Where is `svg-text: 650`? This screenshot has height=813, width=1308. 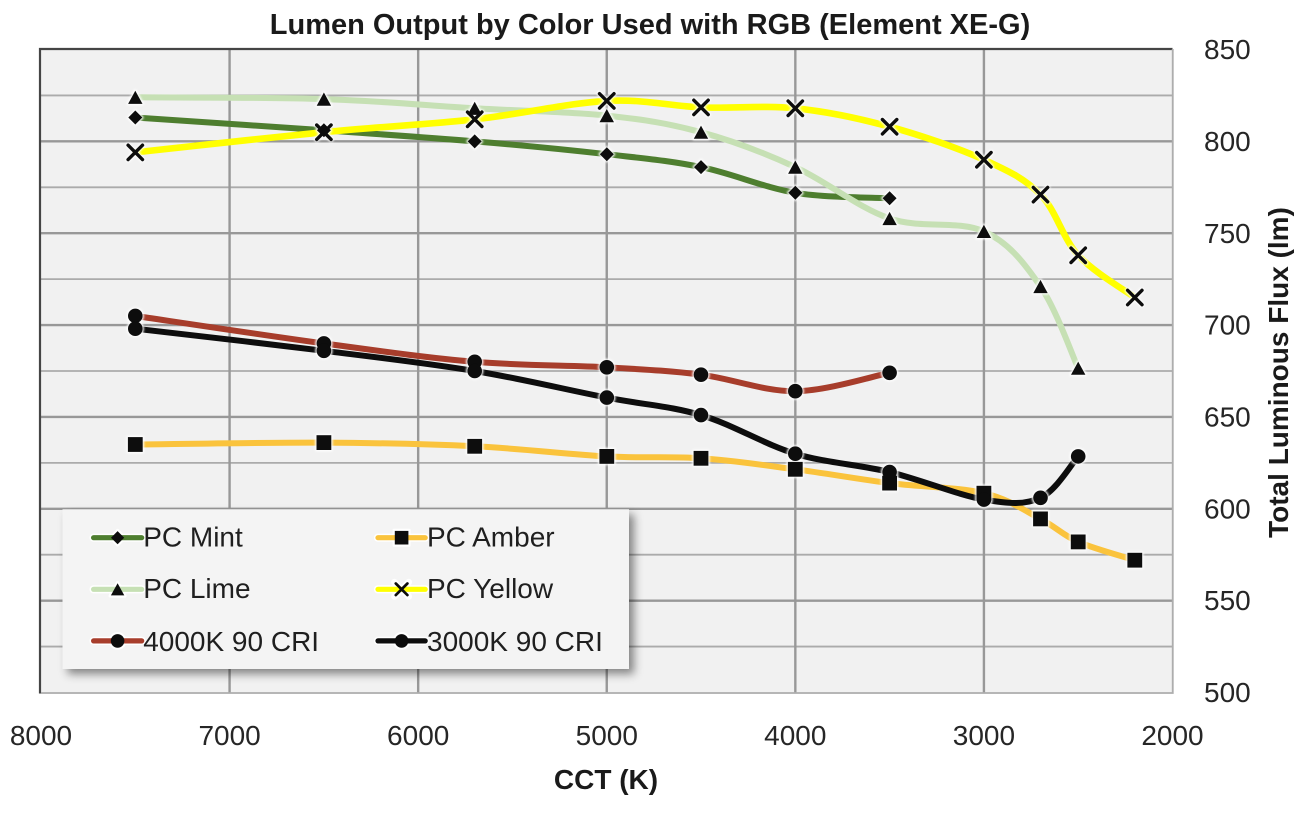 svg-text: 650 is located at coordinates (1227, 417).